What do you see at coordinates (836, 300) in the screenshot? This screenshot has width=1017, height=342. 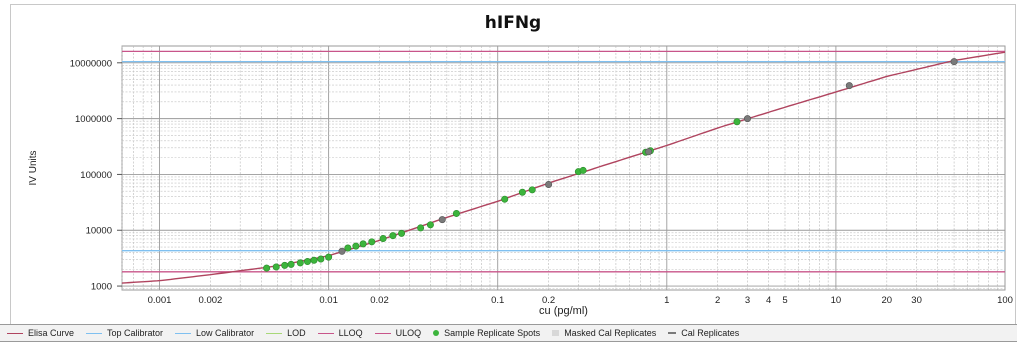 I see `x-tick-label: 10` at bounding box center [836, 300].